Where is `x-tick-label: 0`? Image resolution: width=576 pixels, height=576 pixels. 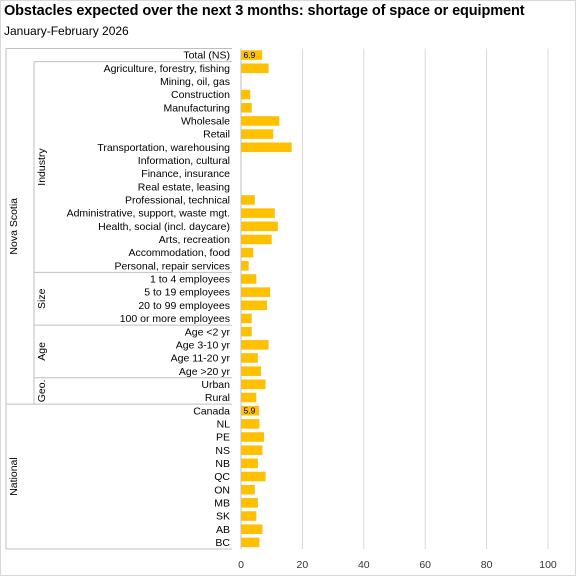 x-tick-label: 0 is located at coordinates (241, 565).